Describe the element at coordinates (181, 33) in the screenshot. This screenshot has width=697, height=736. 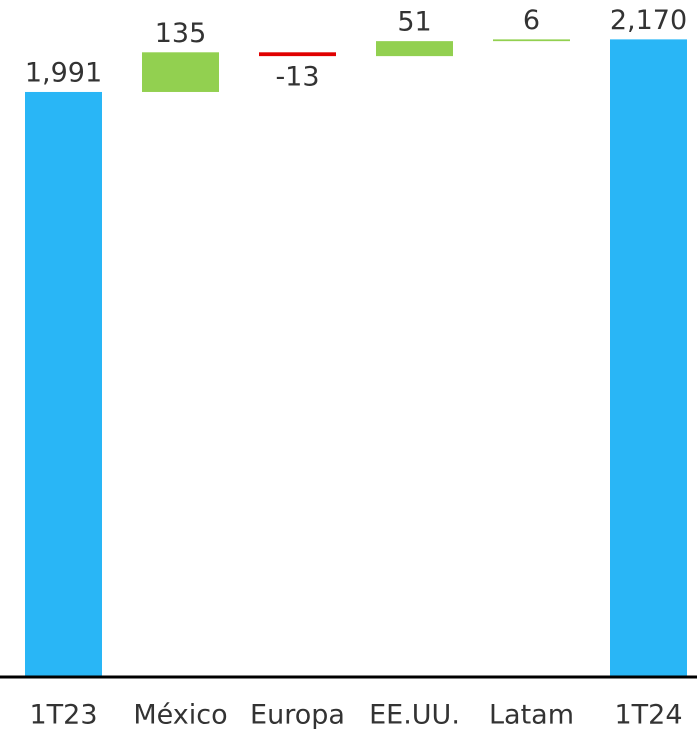
I see `value-label: 135` at that location.